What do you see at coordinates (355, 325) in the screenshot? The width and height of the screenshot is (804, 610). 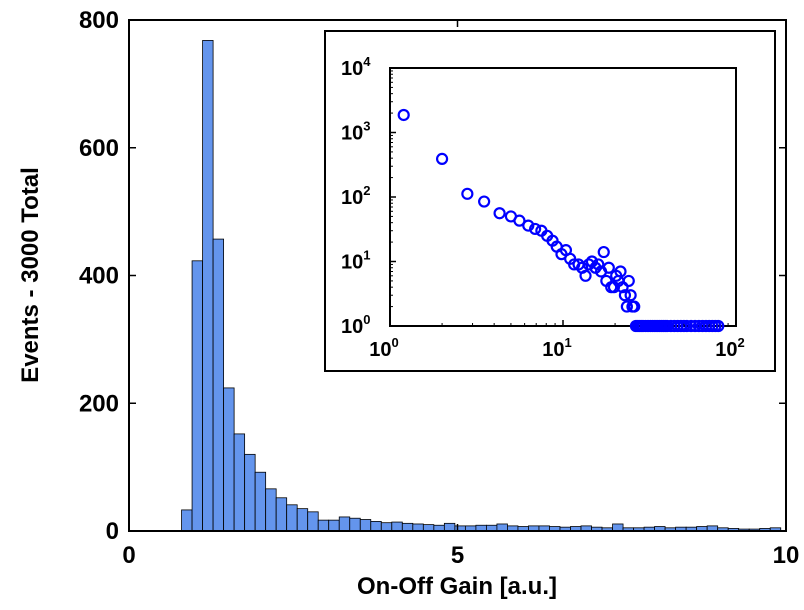 I see `inset-y-tick-label: 10⁰` at bounding box center [355, 325].